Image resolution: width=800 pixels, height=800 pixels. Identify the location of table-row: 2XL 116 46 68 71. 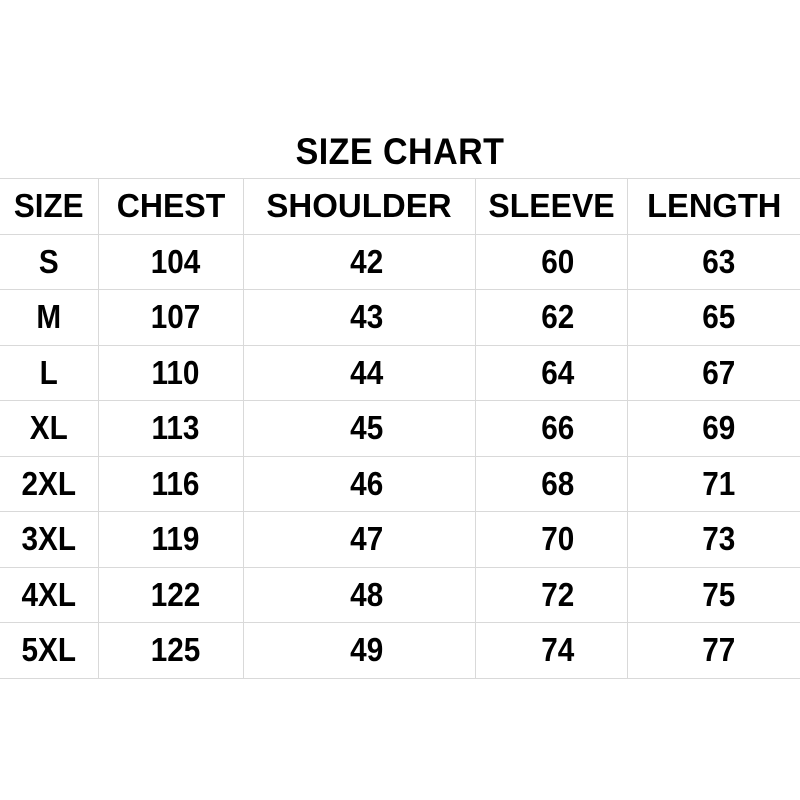
(400, 484).